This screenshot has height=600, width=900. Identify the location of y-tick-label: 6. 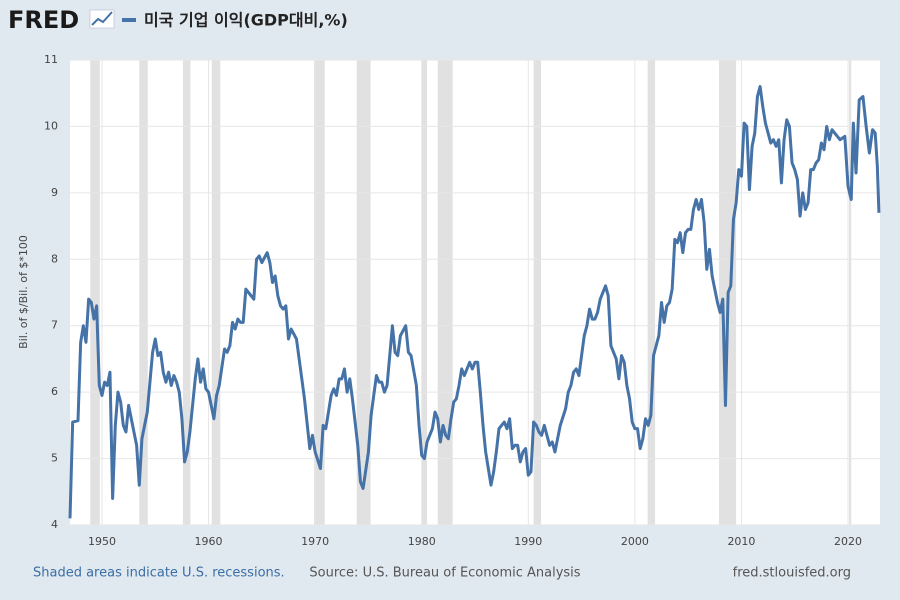
(54, 391).